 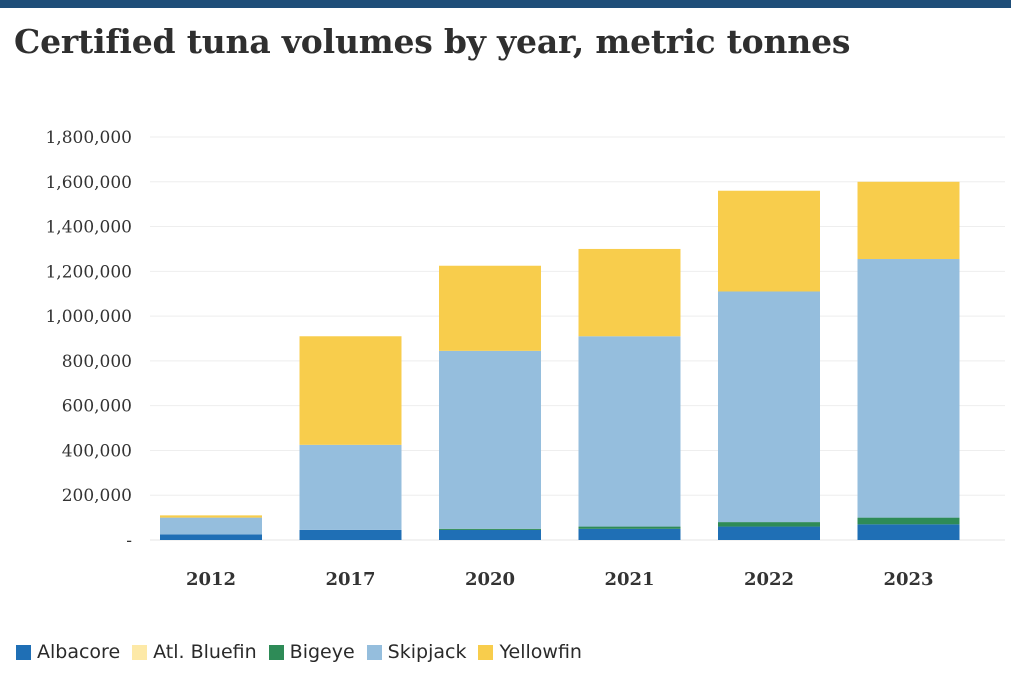 I want to click on legend-item: Bigeye, so click(x=311, y=652).